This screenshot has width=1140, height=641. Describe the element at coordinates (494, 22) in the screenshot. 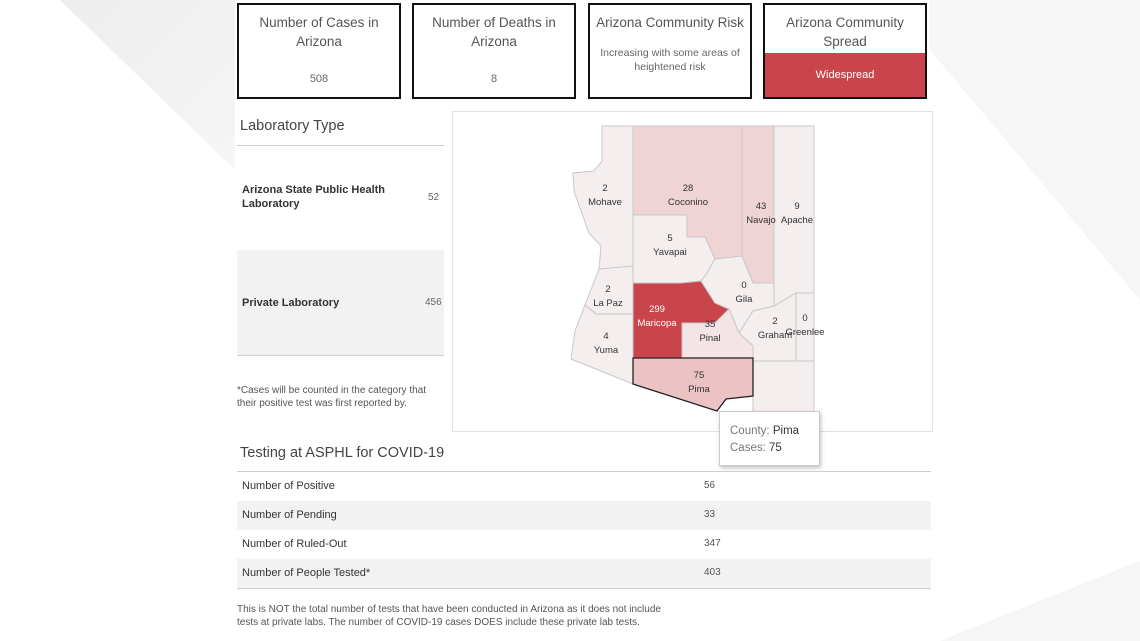

I see `deaths-title: Number of Deaths in` at that location.